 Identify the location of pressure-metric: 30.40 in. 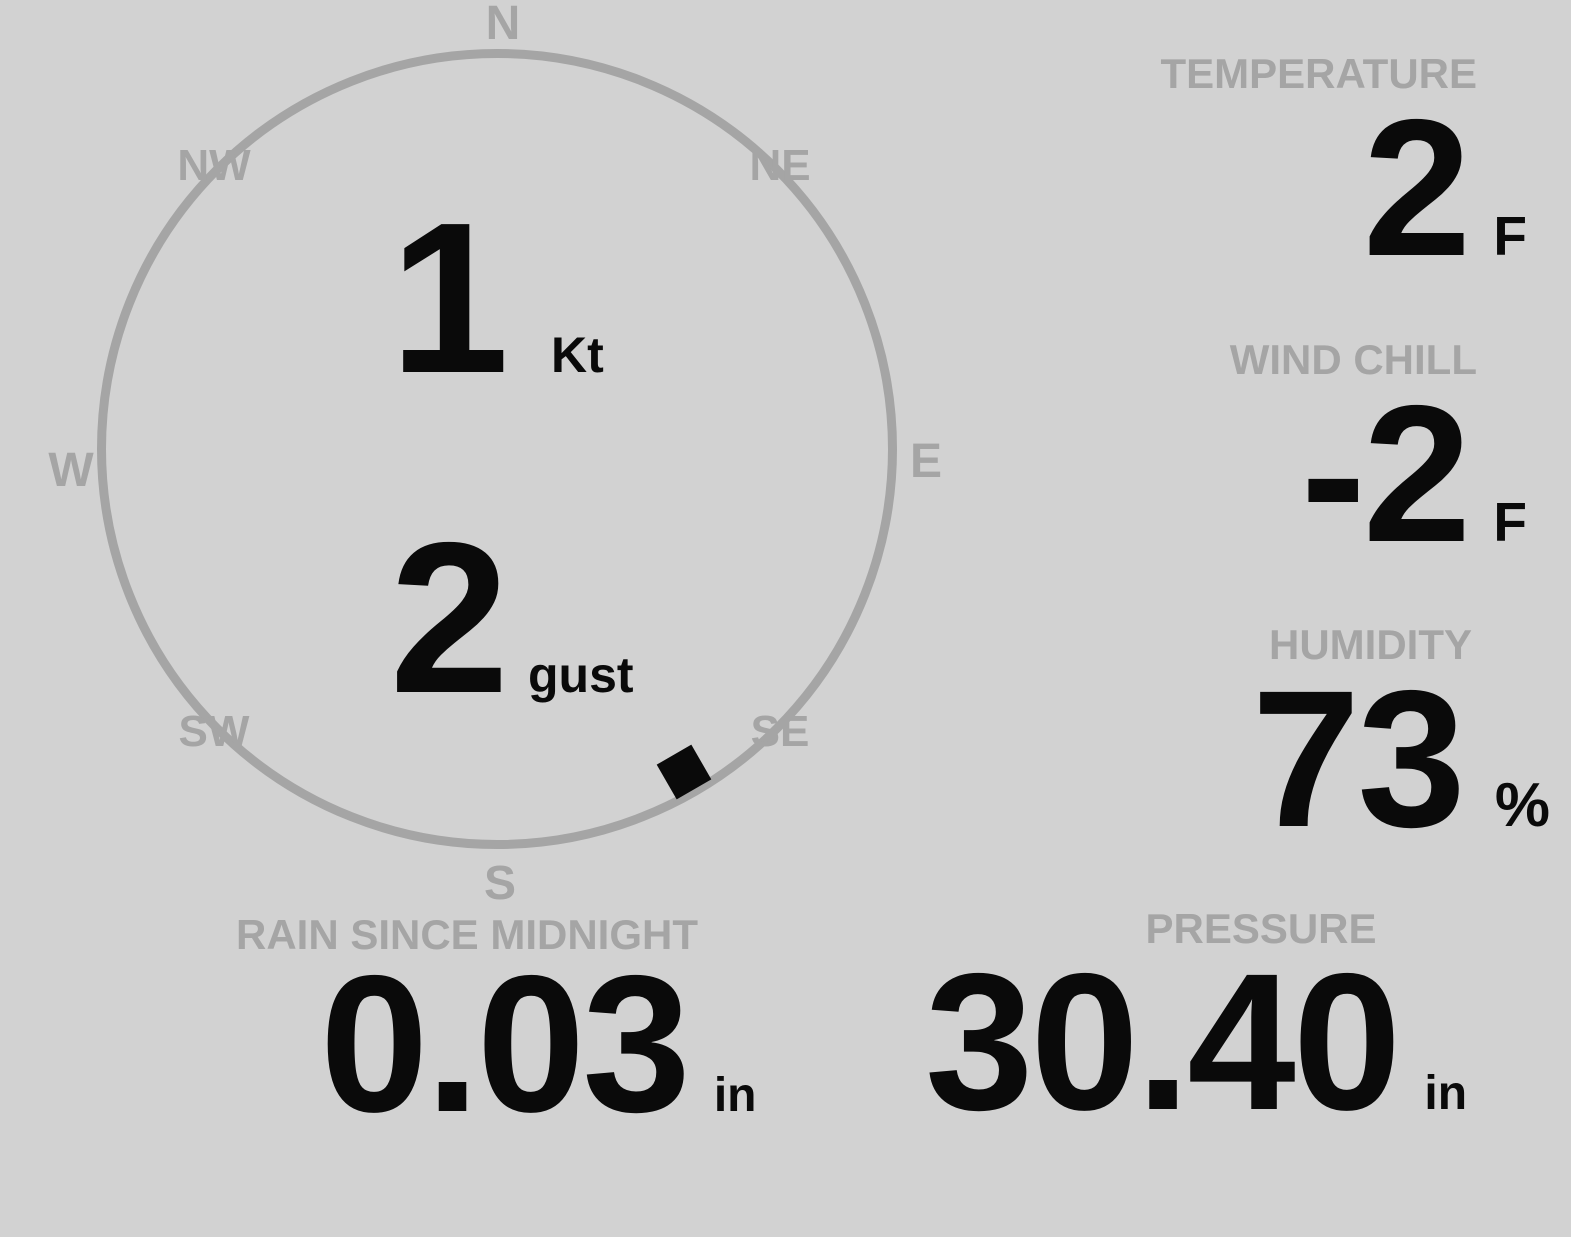
(1196, 1042).